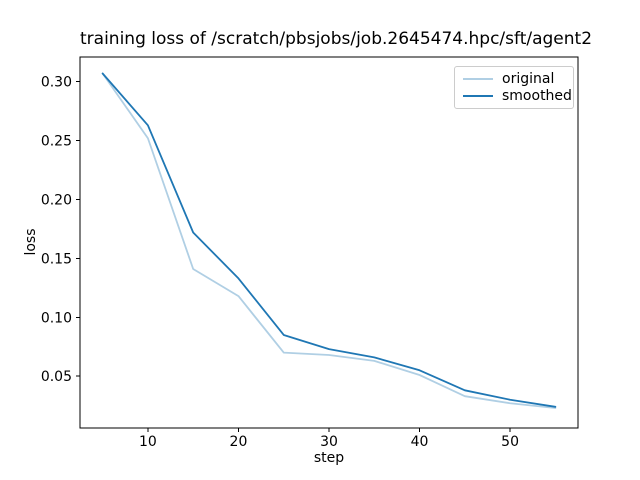  I want to click on x-axis-label: step, so click(329, 458).